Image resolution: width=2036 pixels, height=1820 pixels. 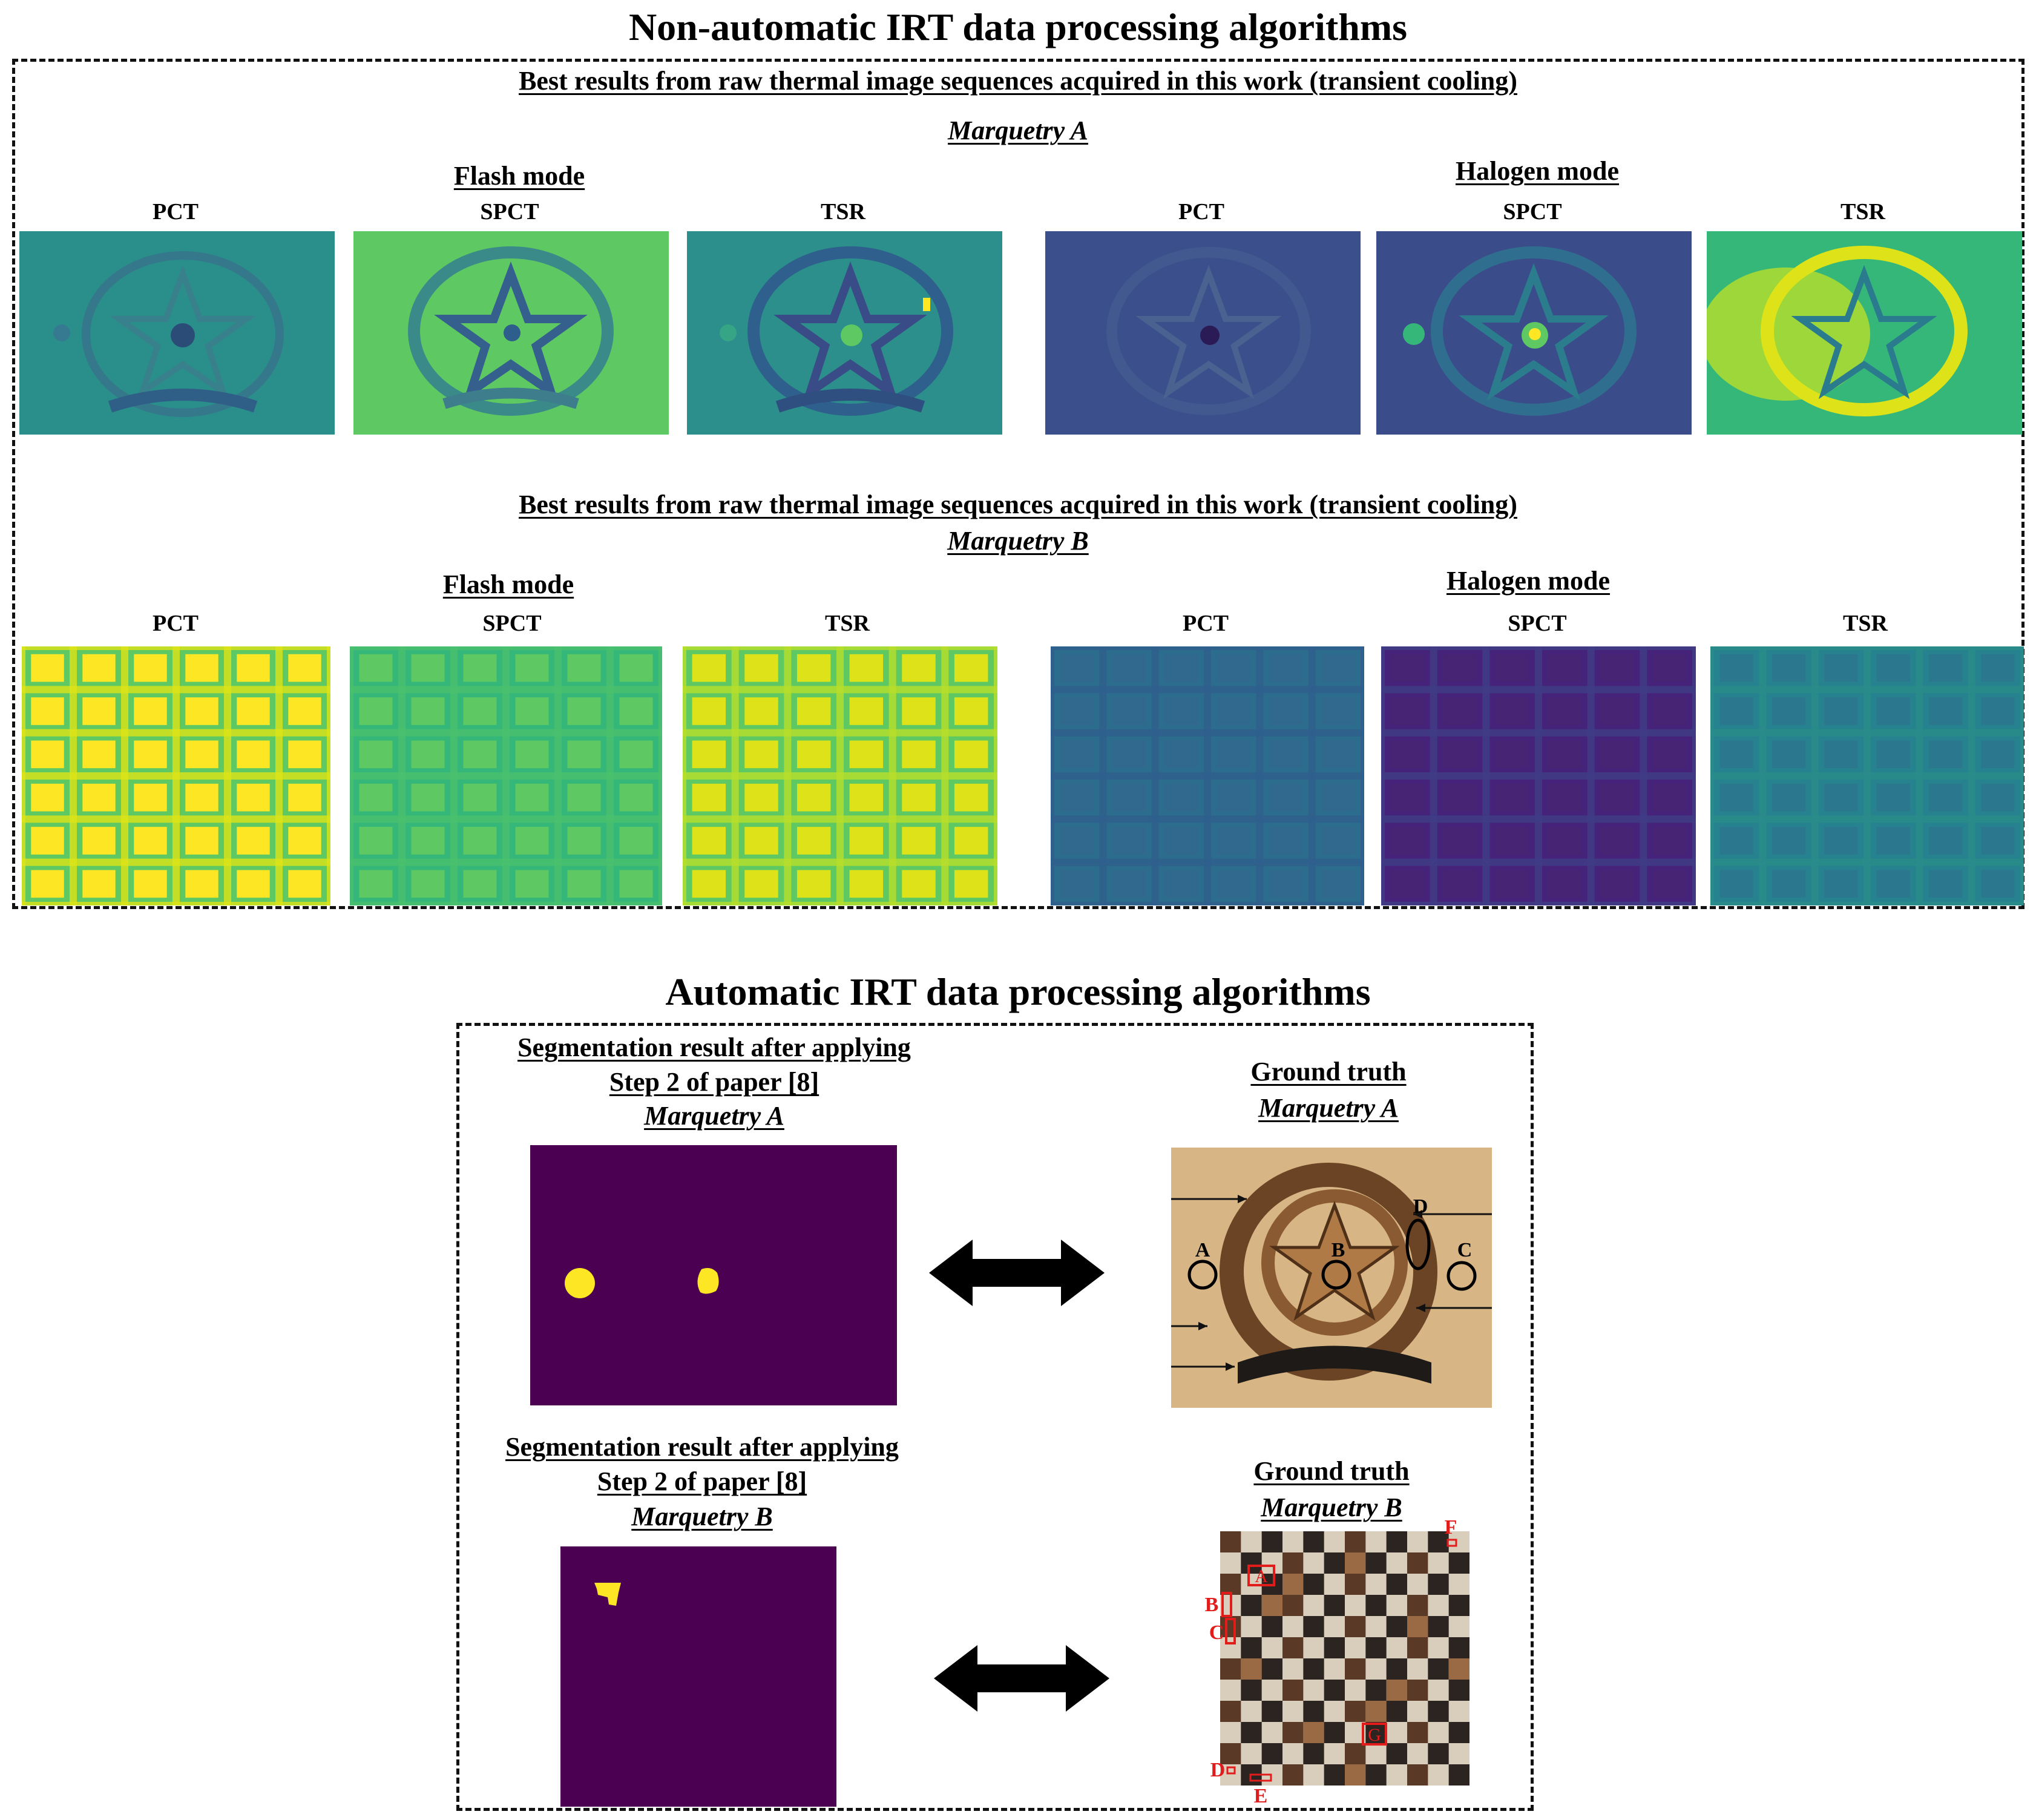 I want to click on marquetry-a-tsr-halogen-image, so click(x=1865, y=333).